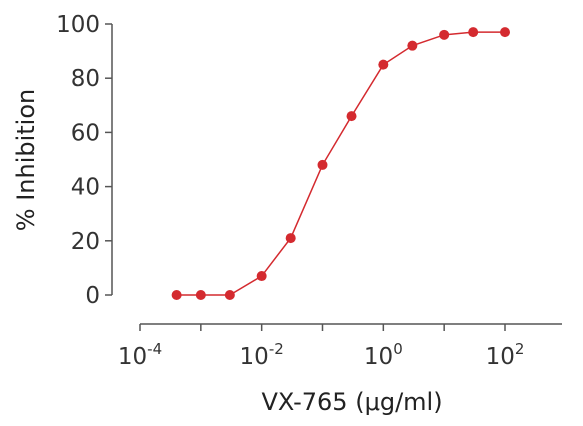 This screenshot has height=426, width=583. I want to click on x-tick-label: 10⁻⁴, so click(140, 355).